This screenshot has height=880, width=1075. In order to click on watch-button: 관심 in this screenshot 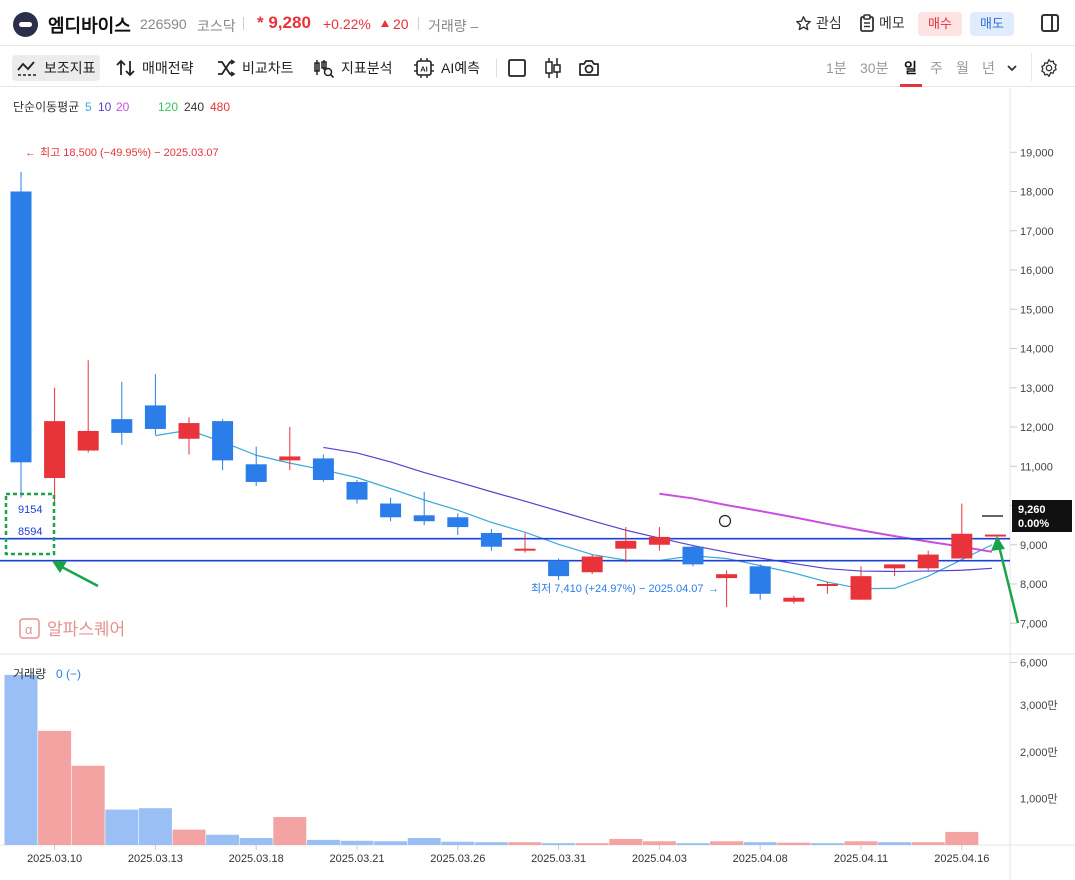, I will do `click(818, 23)`.